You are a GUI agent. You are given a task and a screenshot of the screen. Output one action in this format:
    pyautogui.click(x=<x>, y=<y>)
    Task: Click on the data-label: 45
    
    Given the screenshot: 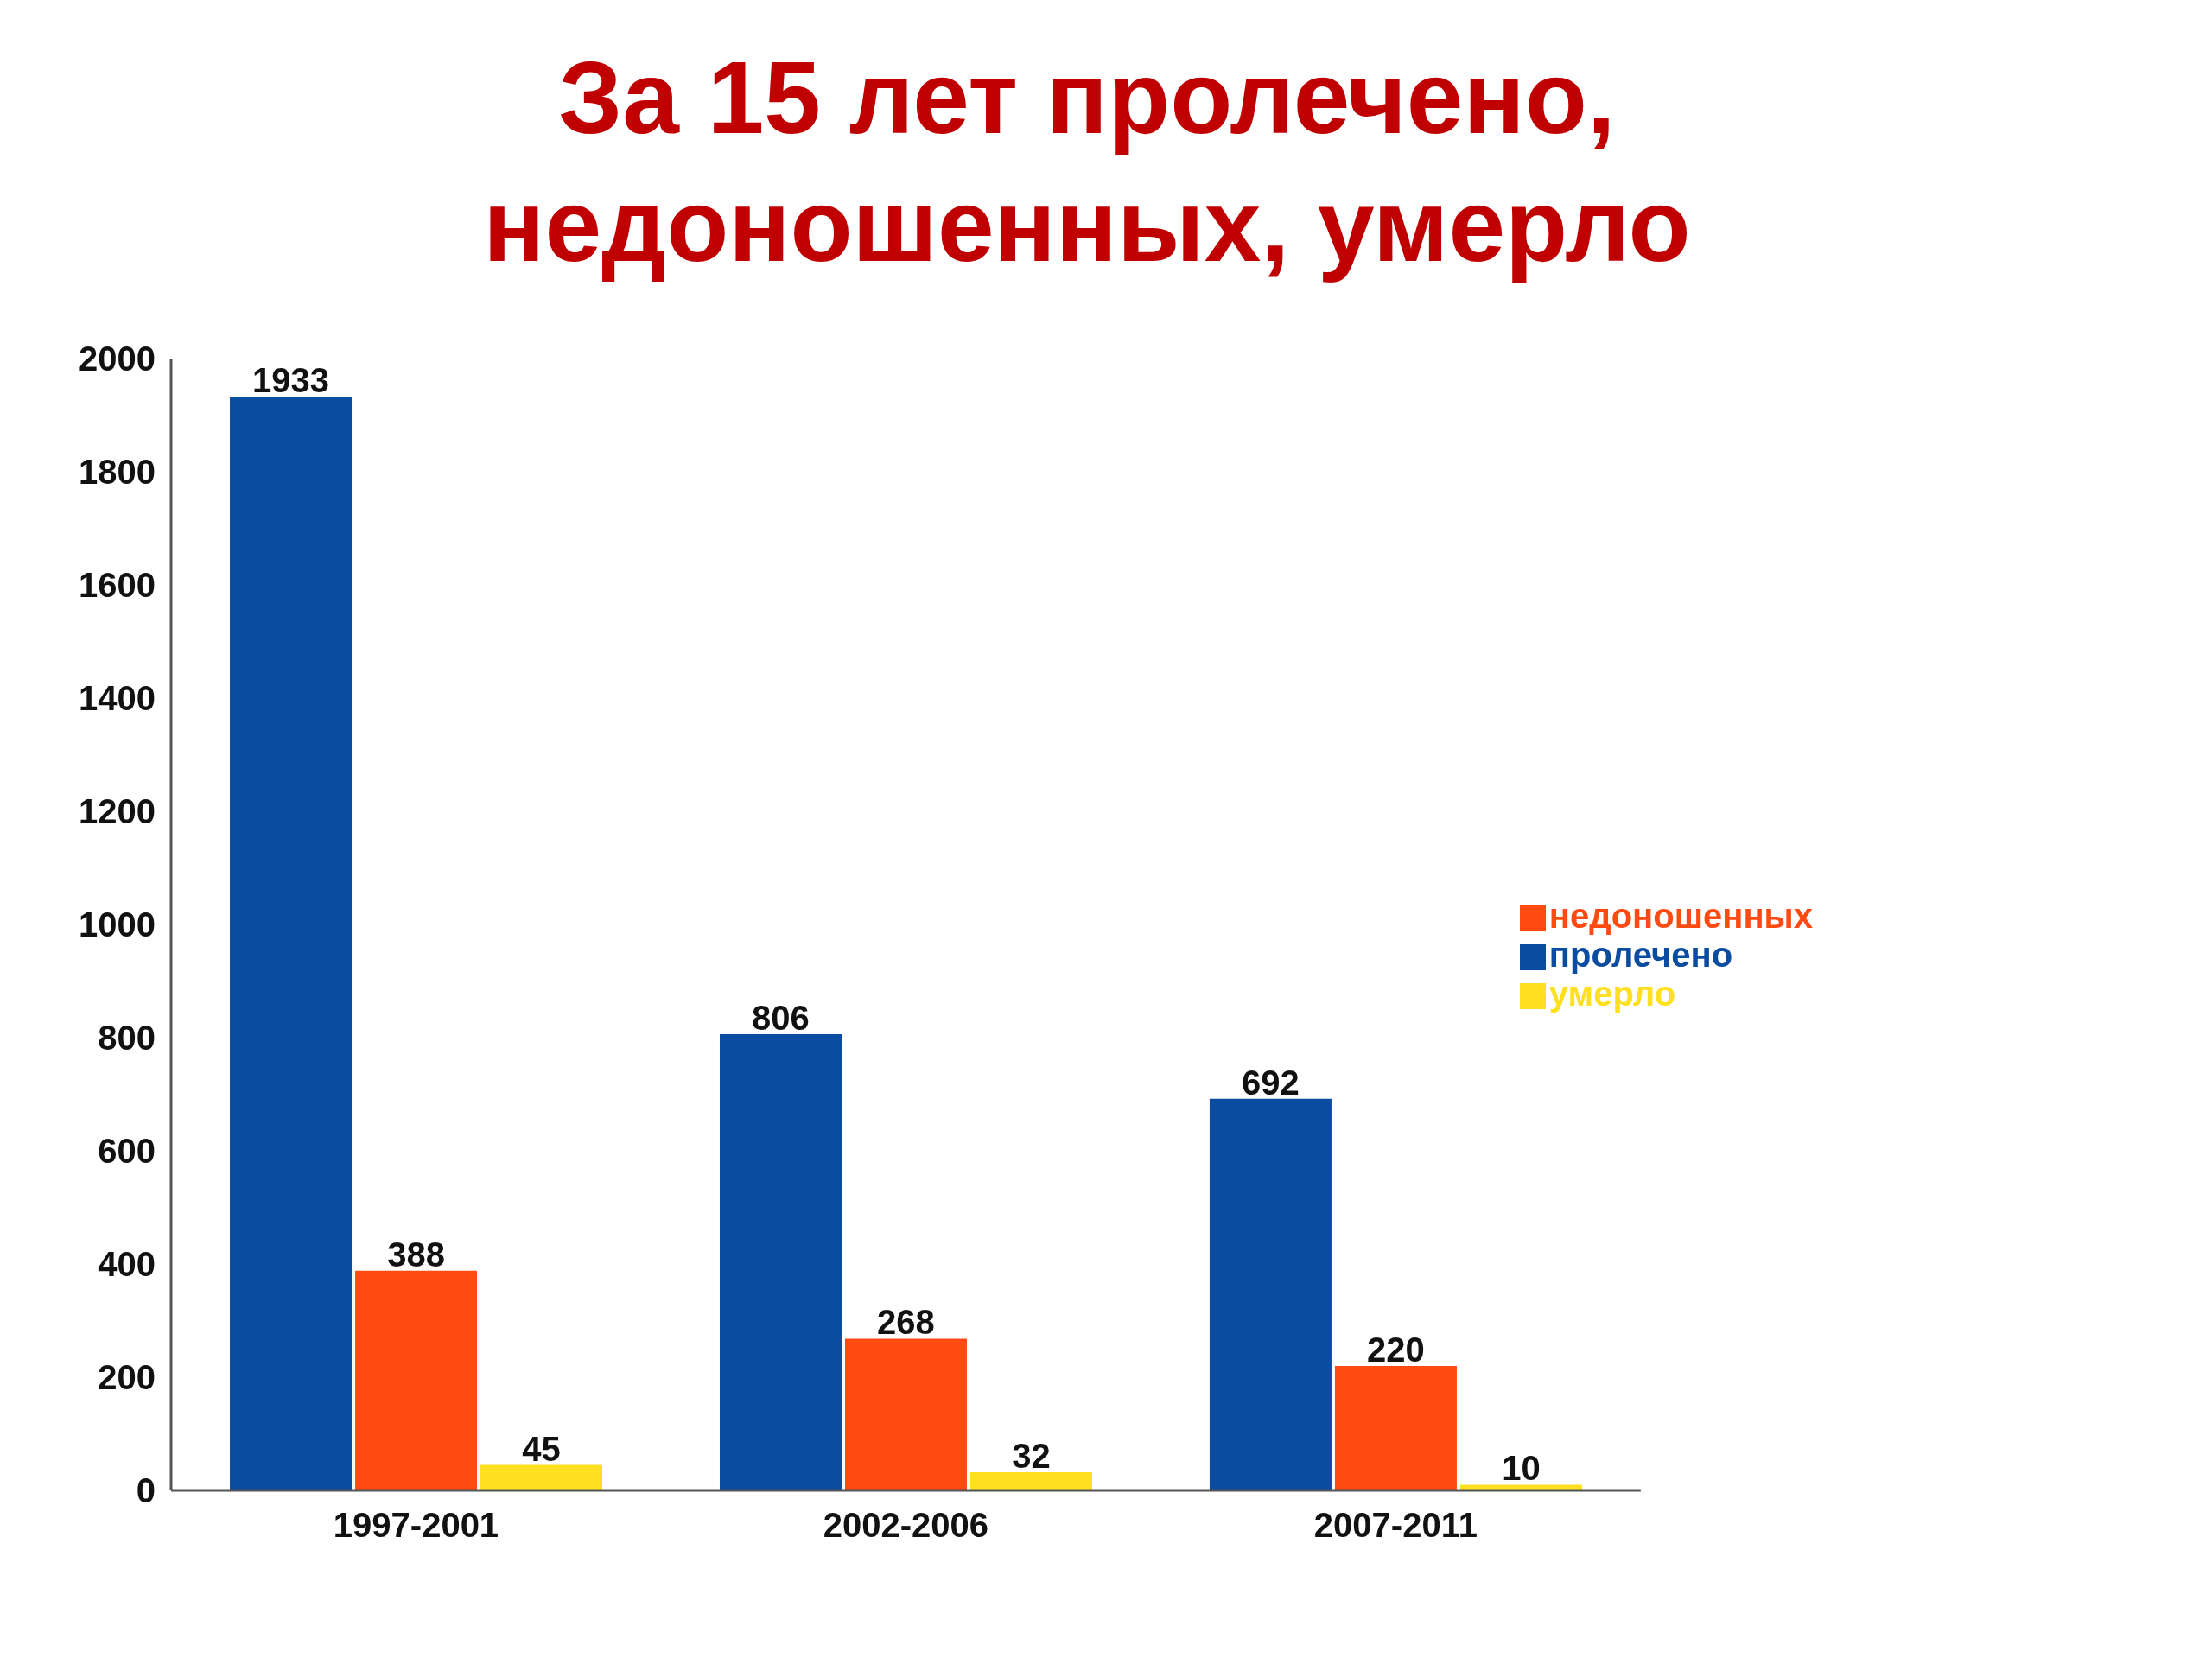 What is the action you would take?
    pyautogui.click(x=541, y=1448)
    